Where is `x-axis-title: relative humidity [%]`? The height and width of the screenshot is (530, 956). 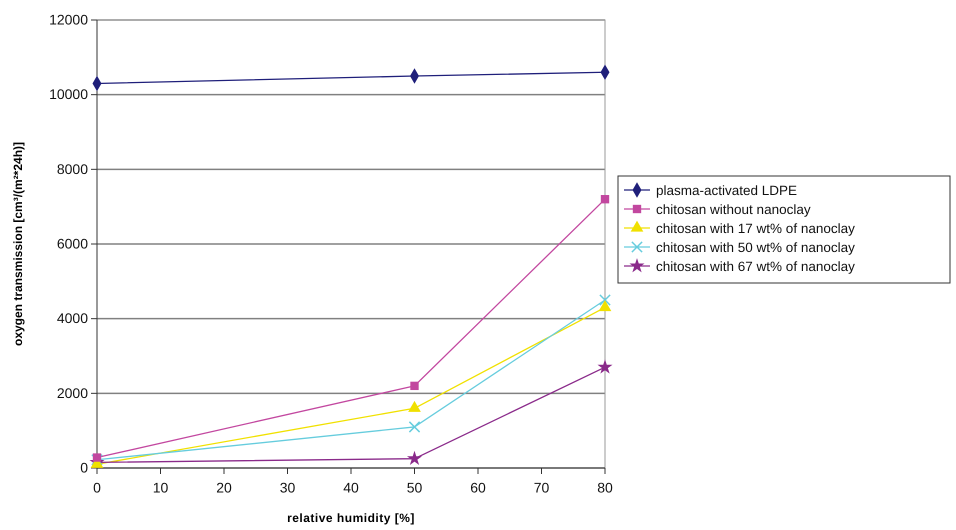 x-axis-title: relative humidity [%] is located at coordinates (351, 518).